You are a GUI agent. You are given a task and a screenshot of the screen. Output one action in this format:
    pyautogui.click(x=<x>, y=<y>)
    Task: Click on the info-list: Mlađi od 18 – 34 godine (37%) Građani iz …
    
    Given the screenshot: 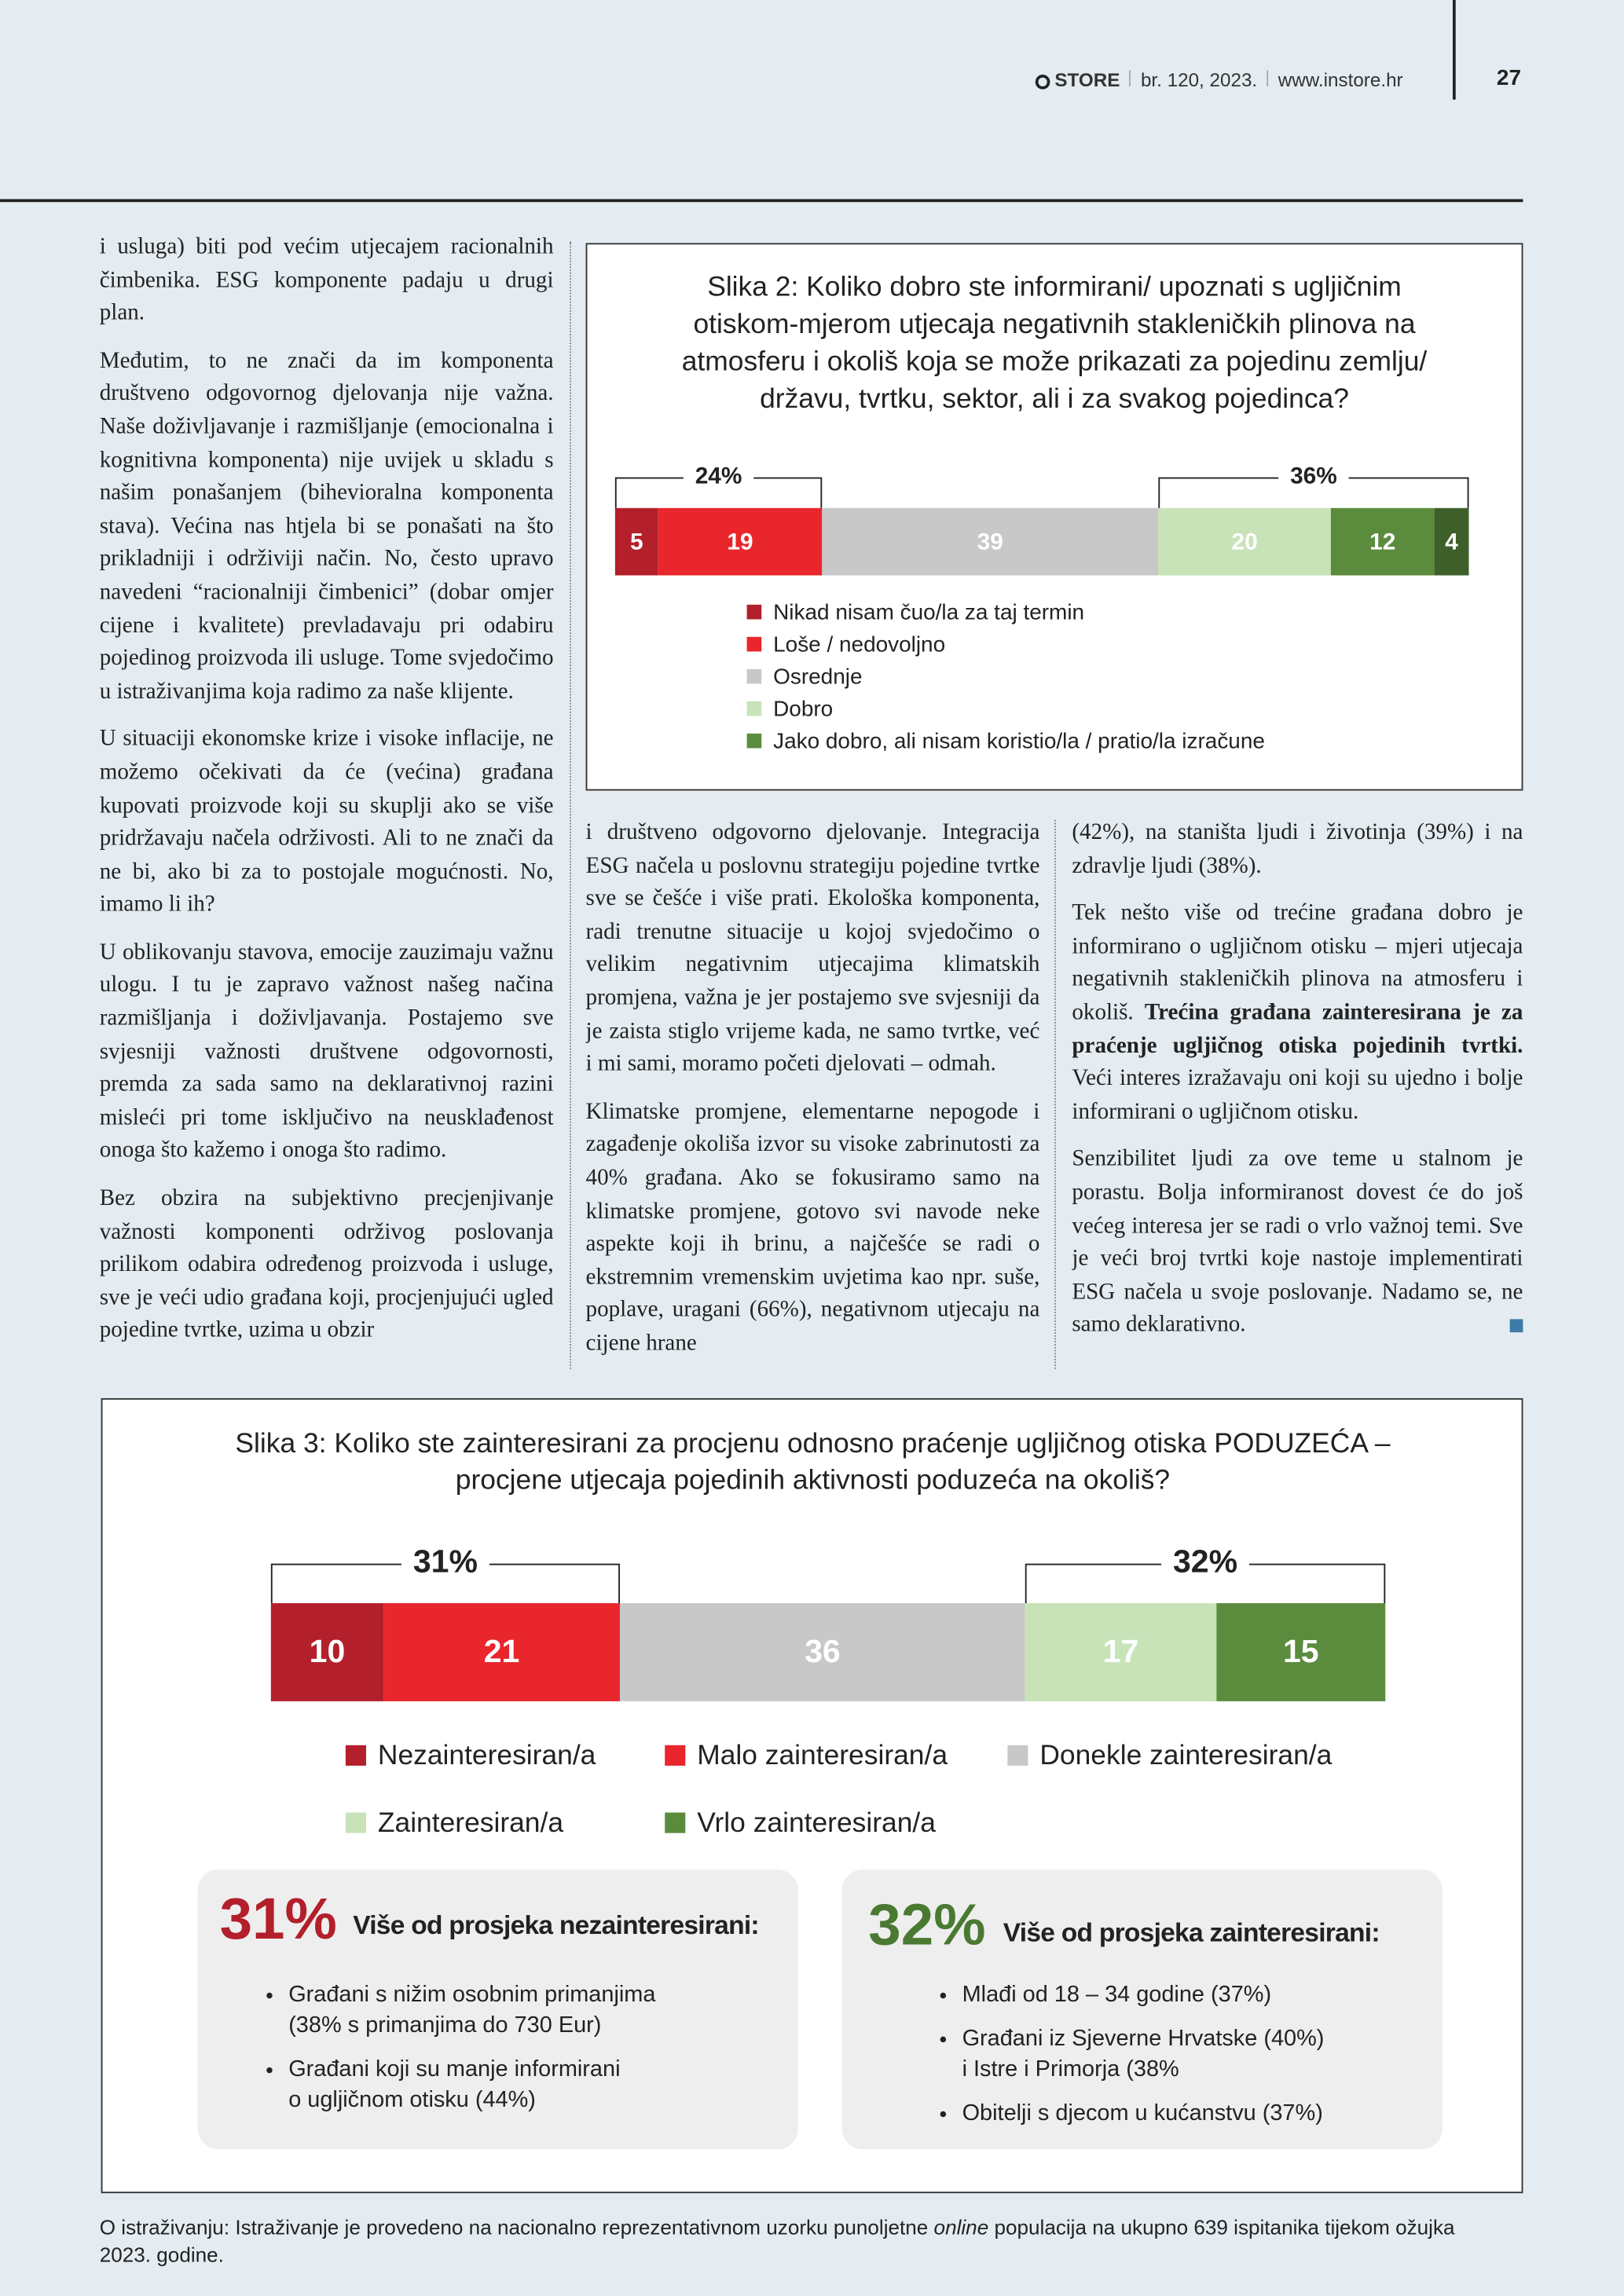 What is the action you would take?
    pyautogui.click(x=1127, y=2060)
    